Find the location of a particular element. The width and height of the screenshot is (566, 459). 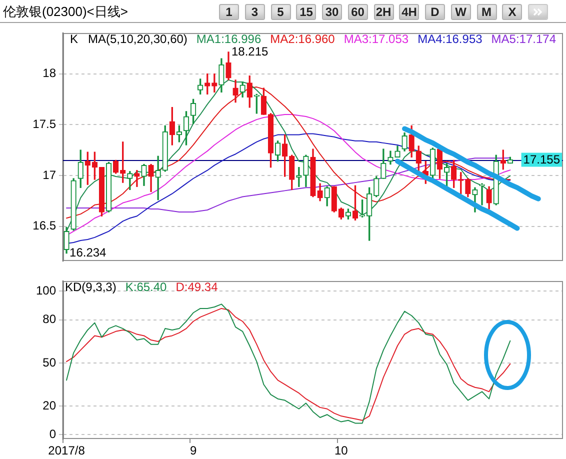

y-tick-label: 18 is located at coordinates (49, 73).